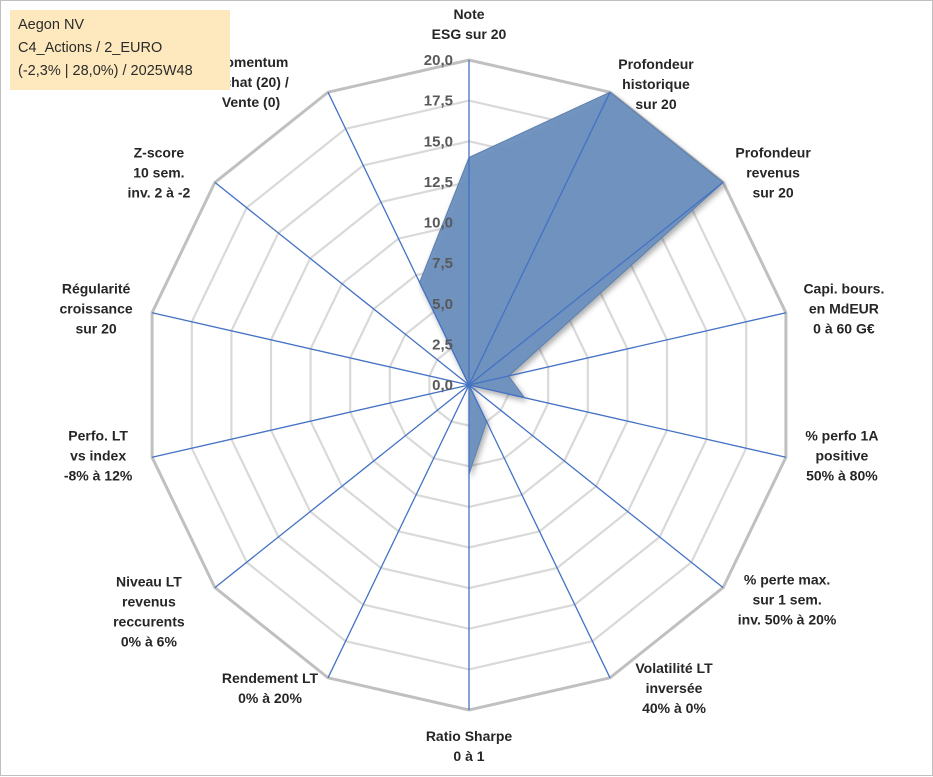  Describe the element at coordinates (656, 84) in the screenshot. I see `axis-label-2-line-2: historique` at that location.